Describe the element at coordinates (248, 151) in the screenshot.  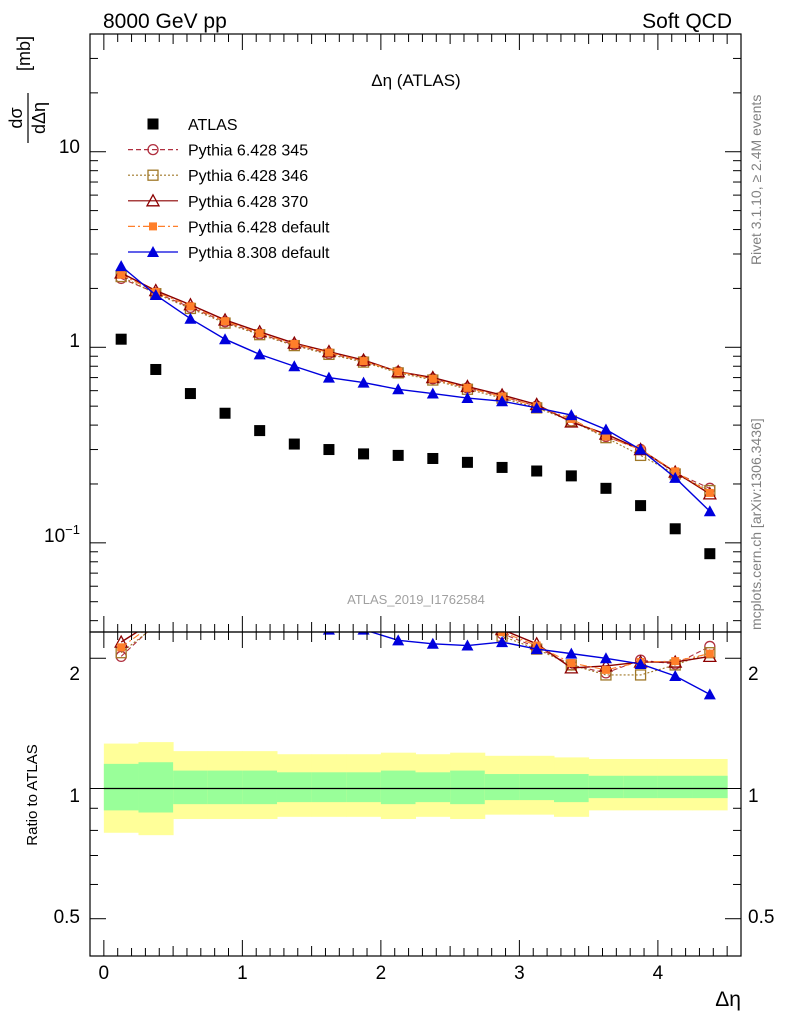
I see `legend-label-py345: Pythia 6.428 345` at that location.